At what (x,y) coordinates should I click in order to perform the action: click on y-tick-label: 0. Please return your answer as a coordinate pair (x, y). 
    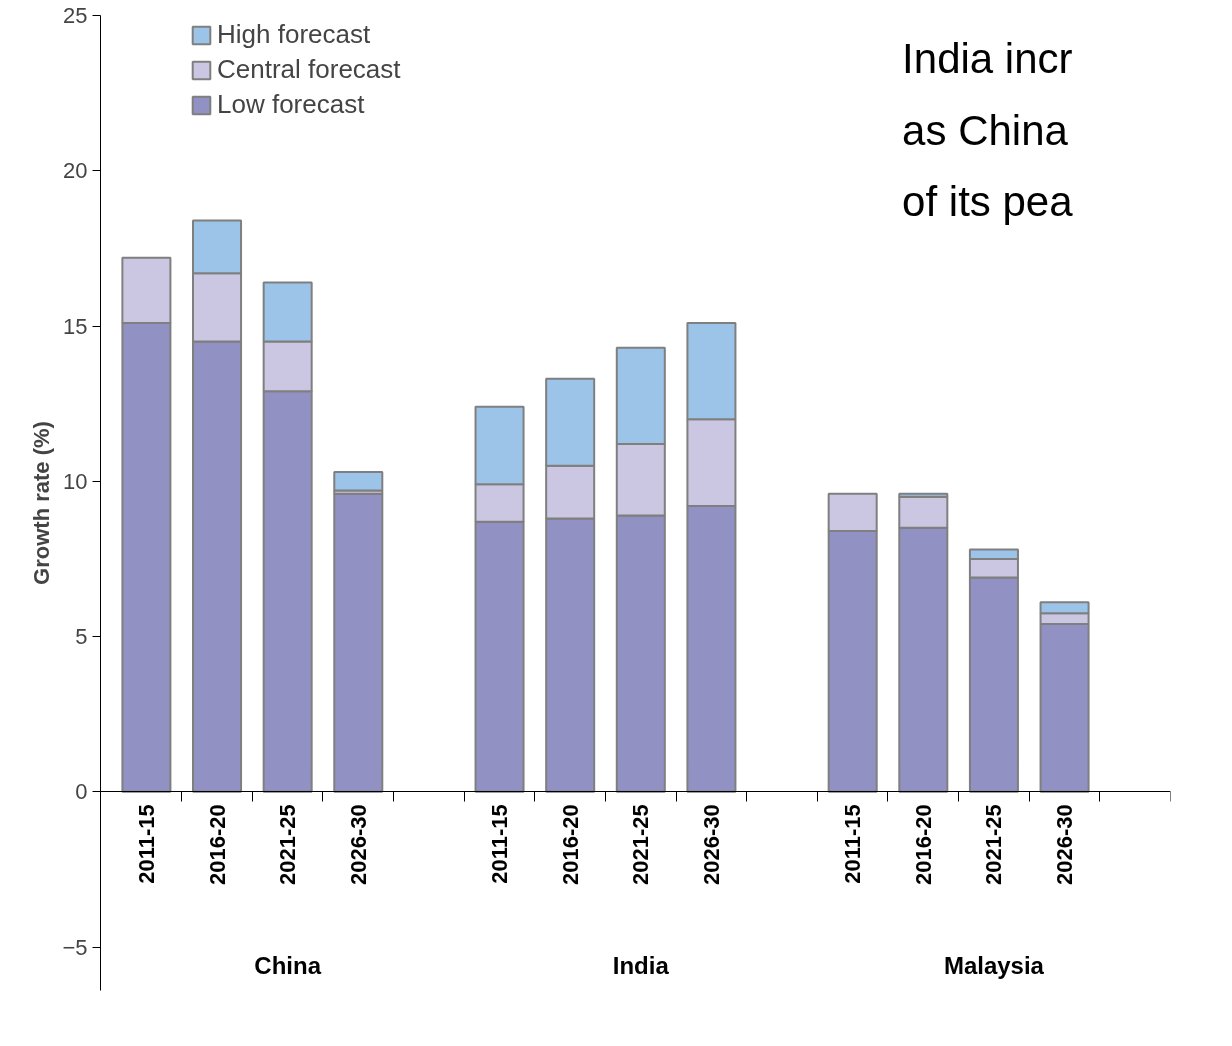
    Looking at the image, I should click on (81, 792).